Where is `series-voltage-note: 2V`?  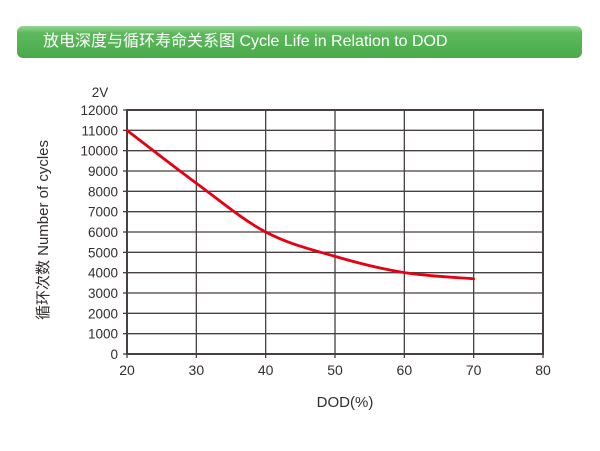 series-voltage-note: 2V is located at coordinates (100, 92).